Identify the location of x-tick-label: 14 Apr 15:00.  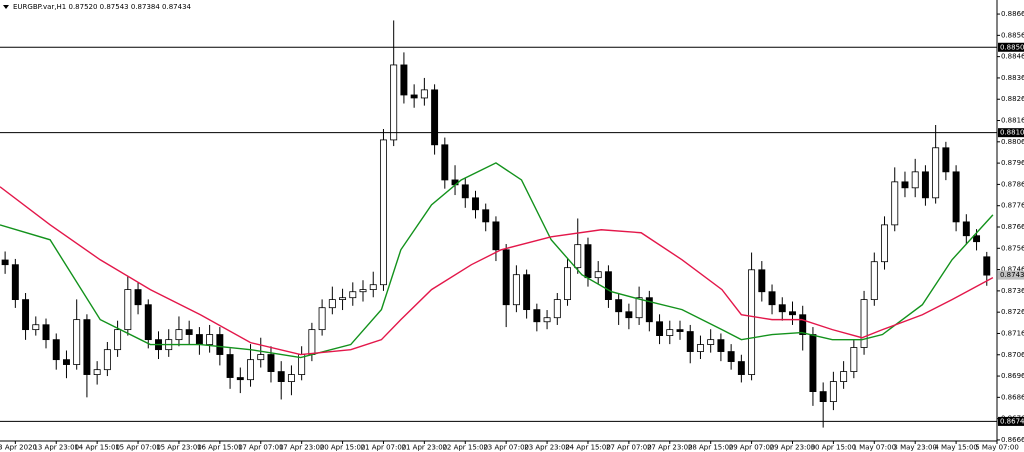
(97, 448).